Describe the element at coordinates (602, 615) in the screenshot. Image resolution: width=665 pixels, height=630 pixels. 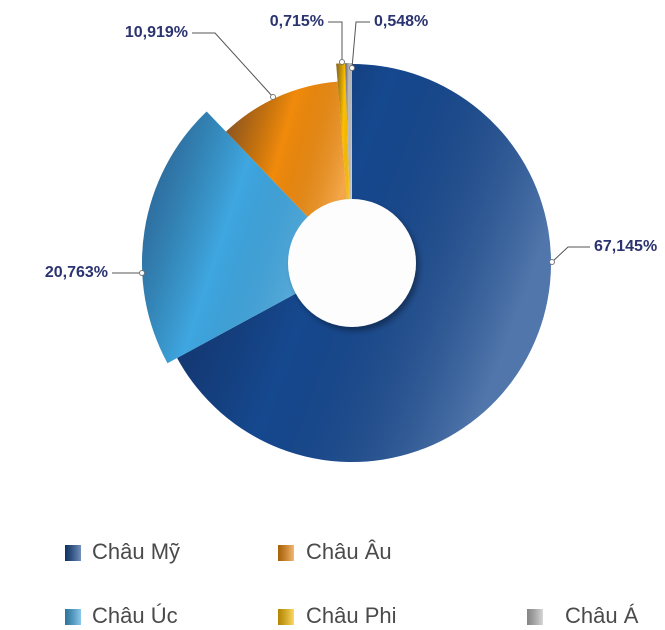
I see `legend-label: Châu Á` at that location.